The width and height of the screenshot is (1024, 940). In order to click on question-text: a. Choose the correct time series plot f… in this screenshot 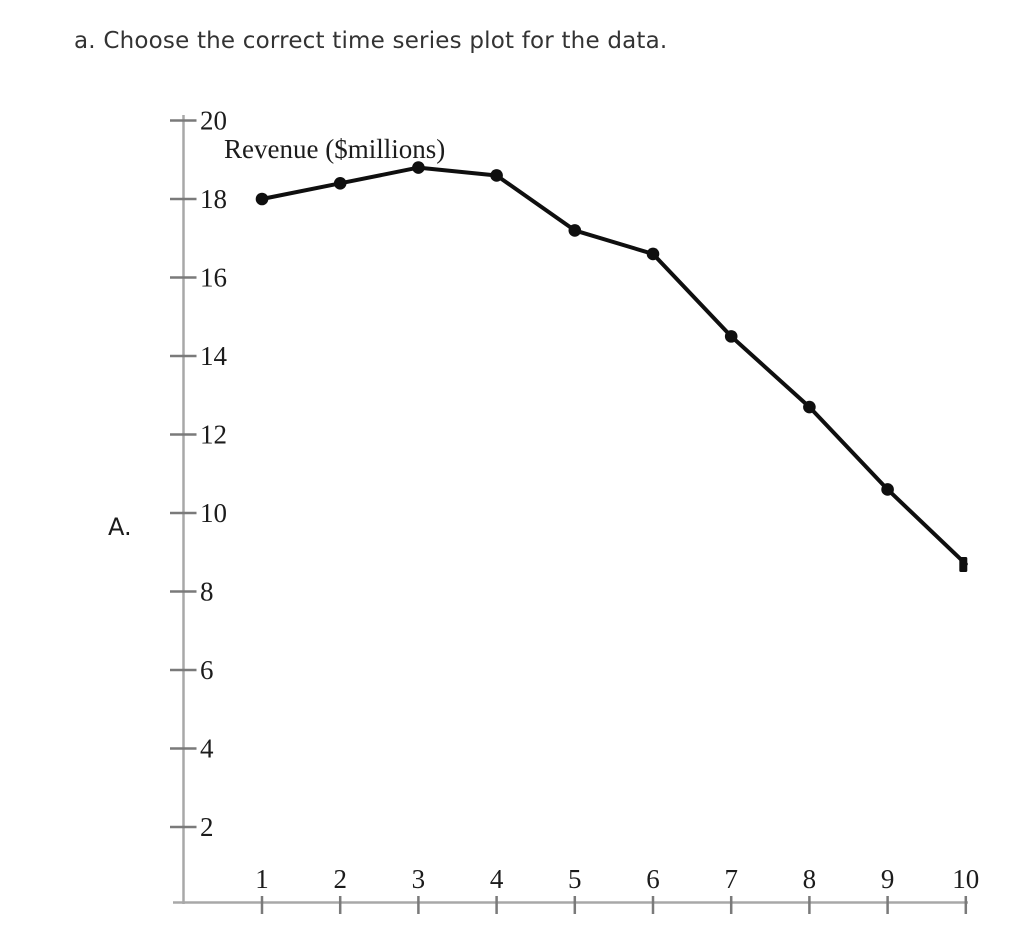, I will do `click(371, 41)`.